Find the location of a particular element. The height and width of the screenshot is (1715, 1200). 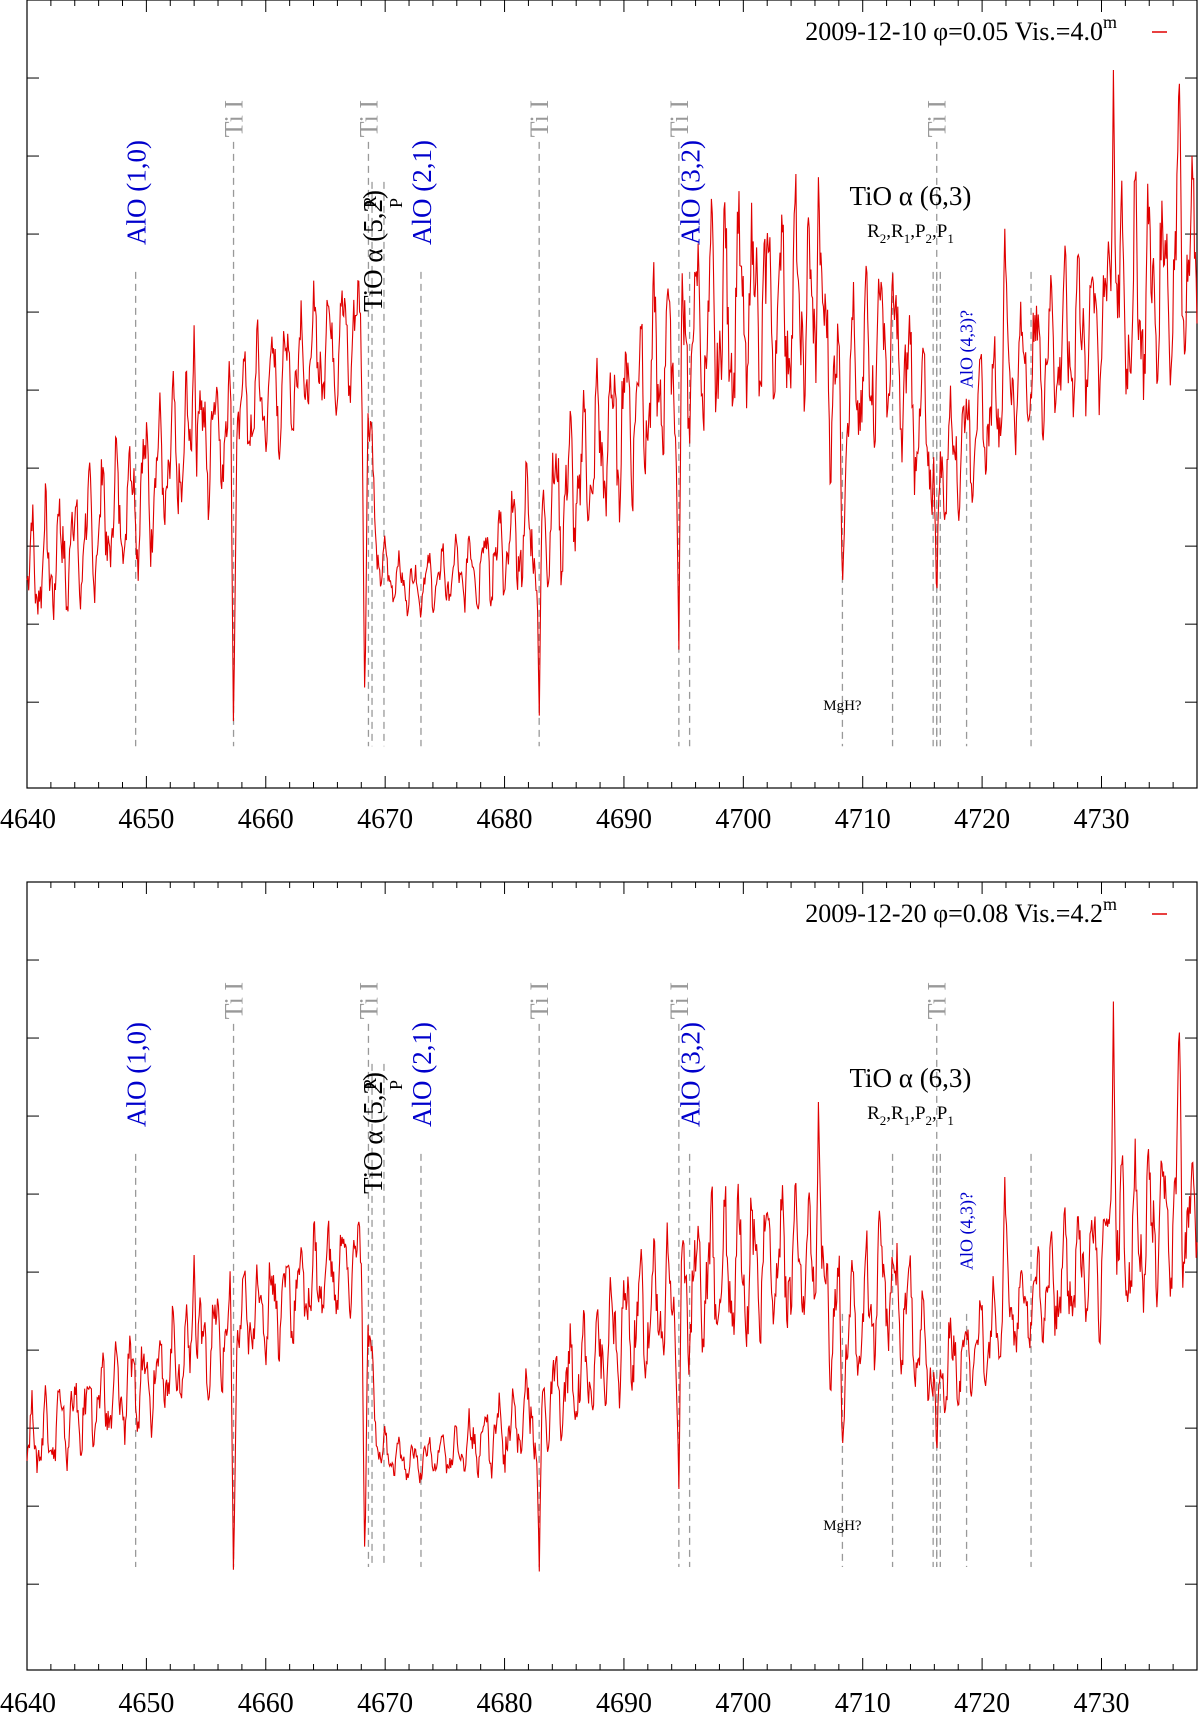

legend-label: 2009-12-10 φ=0.05 Vis.=4.0m is located at coordinates (961, 29).